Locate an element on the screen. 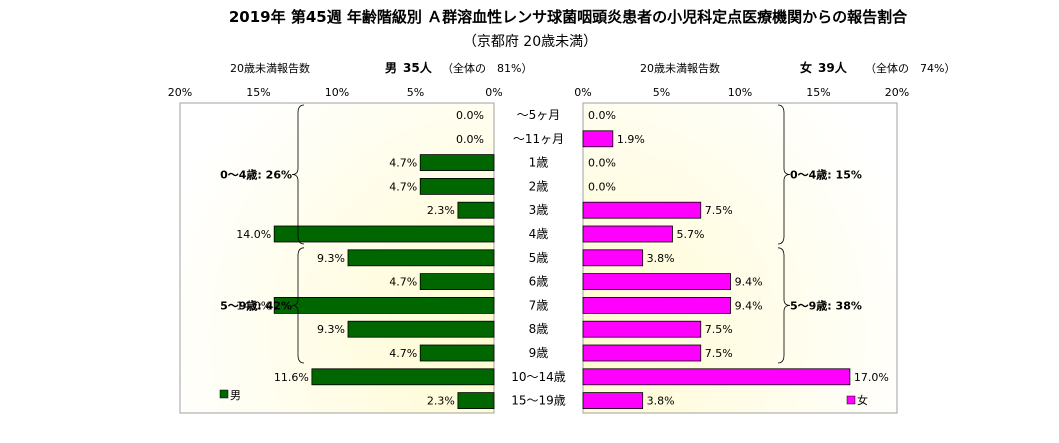 The image size is (1059, 443). category-label: ～11ヶ月 is located at coordinates (538, 139).